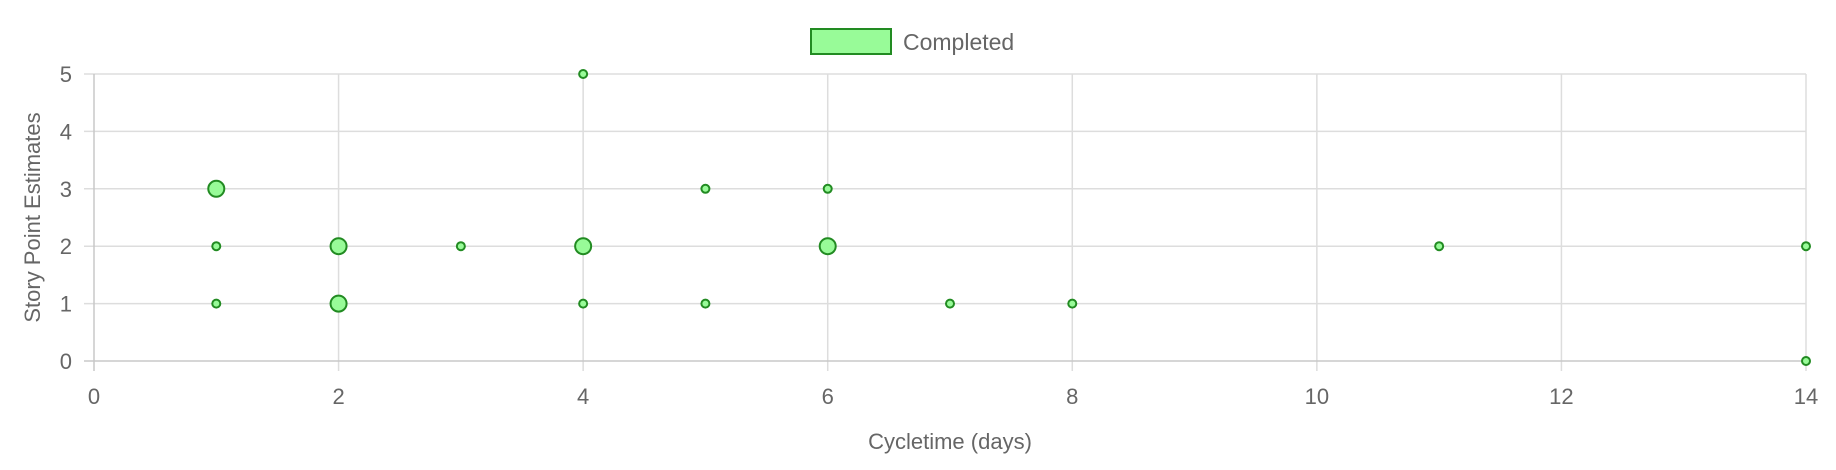 The height and width of the screenshot is (470, 1836). I want to click on x-tick-label: 2, so click(338, 396).